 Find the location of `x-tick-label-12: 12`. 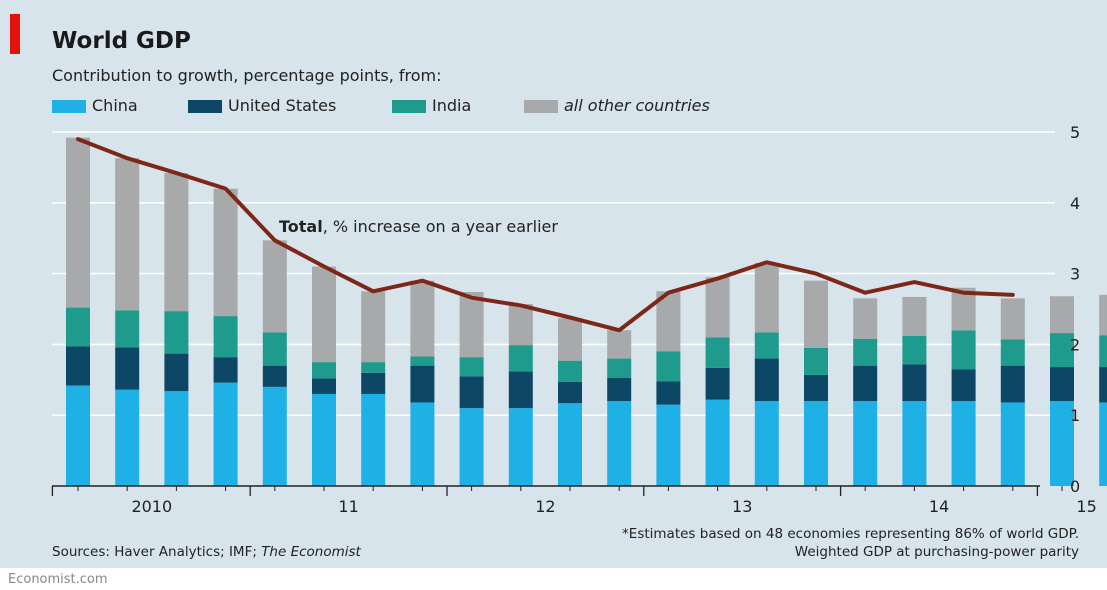

x-tick-label-12: 12 is located at coordinates (545, 506).